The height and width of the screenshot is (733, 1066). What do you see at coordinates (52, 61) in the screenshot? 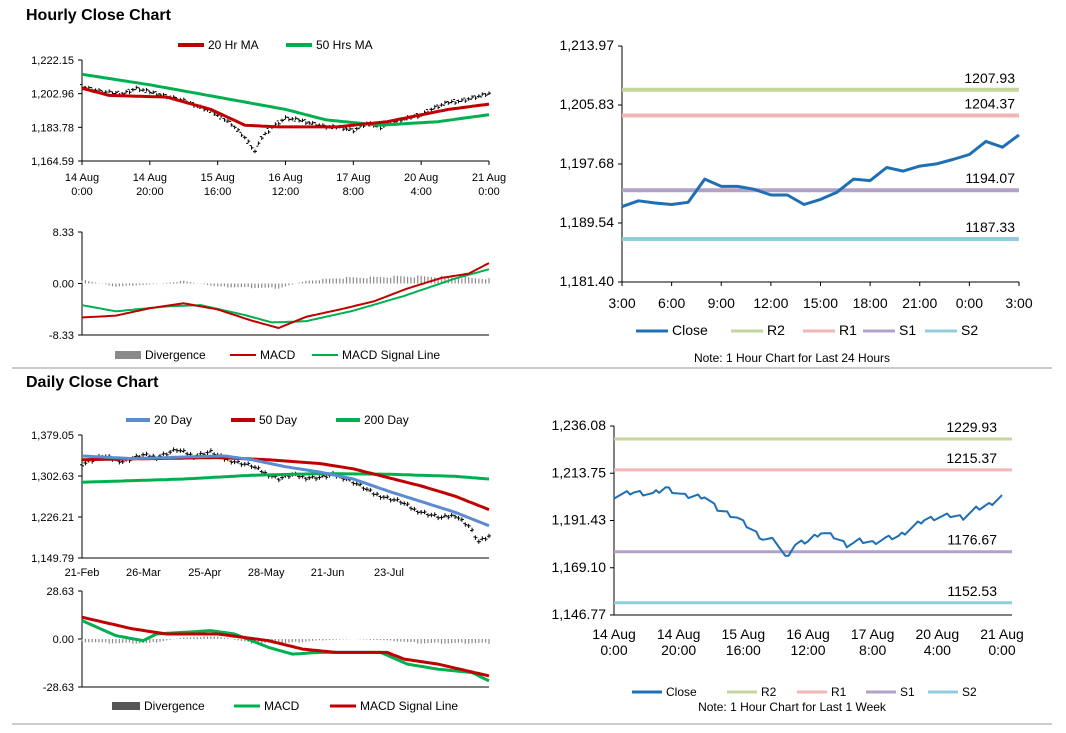
I see `y-tick-label: 1,222.15` at bounding box center [52, 61].